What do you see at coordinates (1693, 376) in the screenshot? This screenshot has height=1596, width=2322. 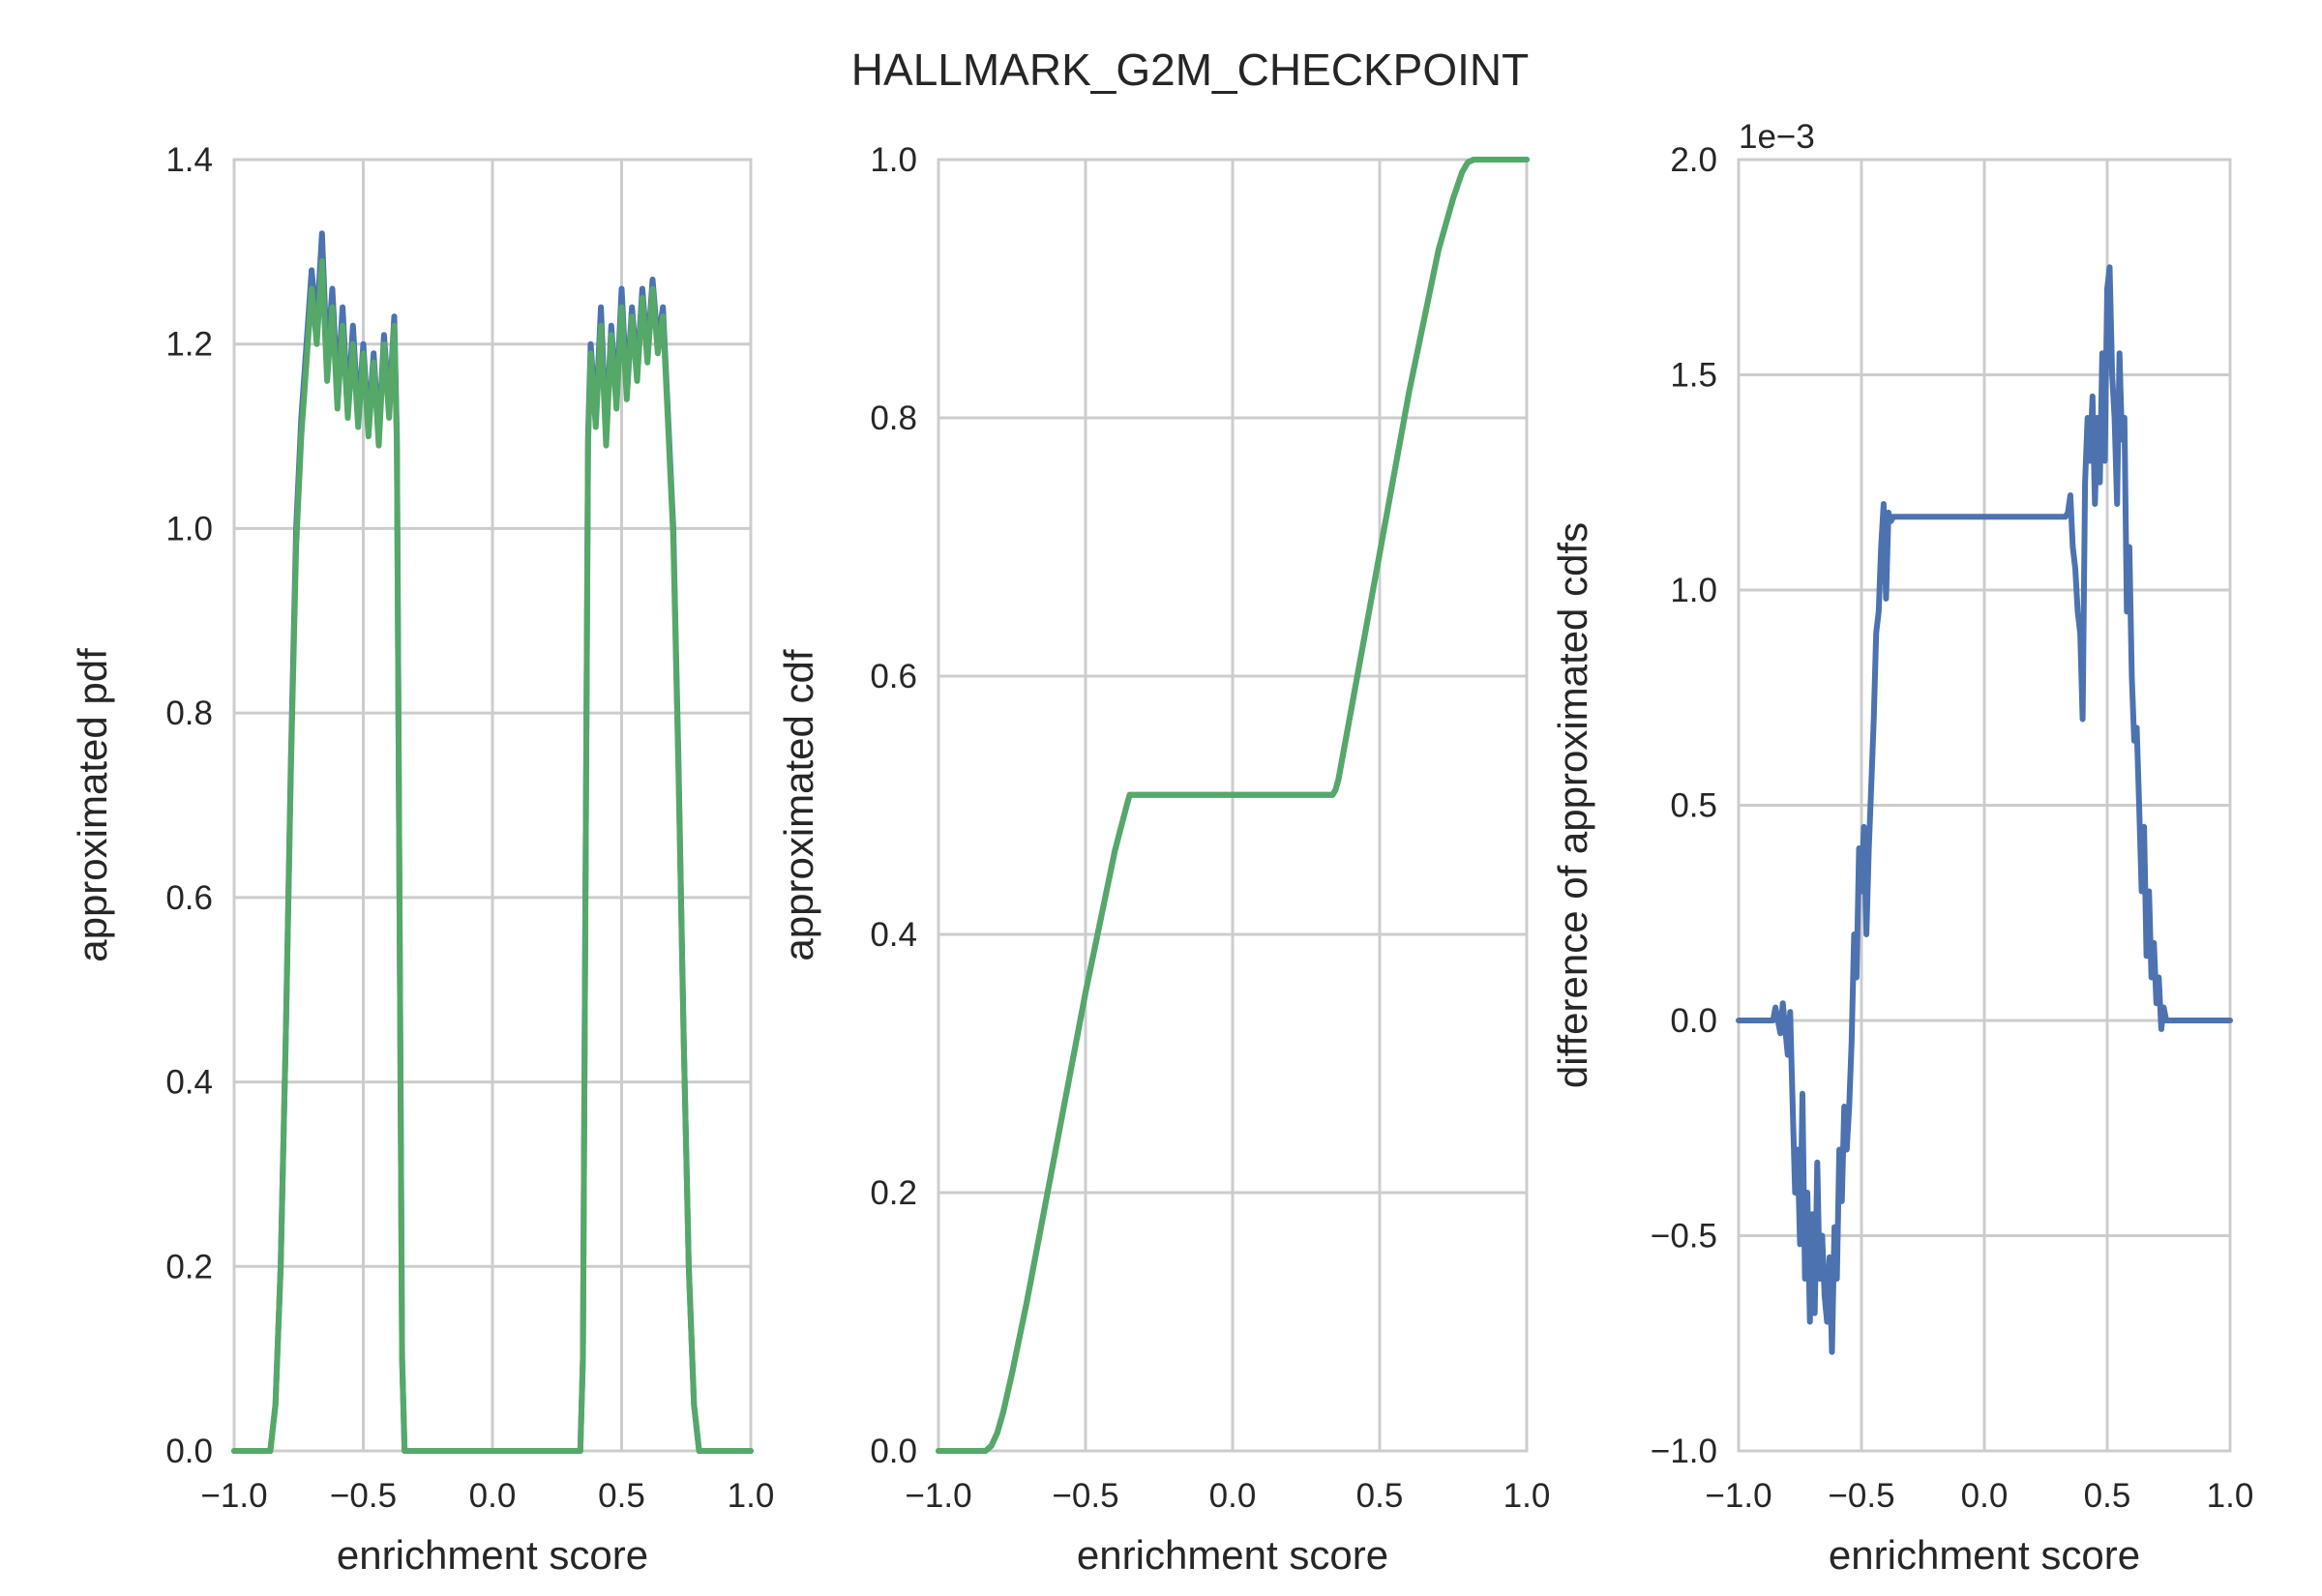 I see `y-tick-label: 1.5` at bounding box center [1693, 376].